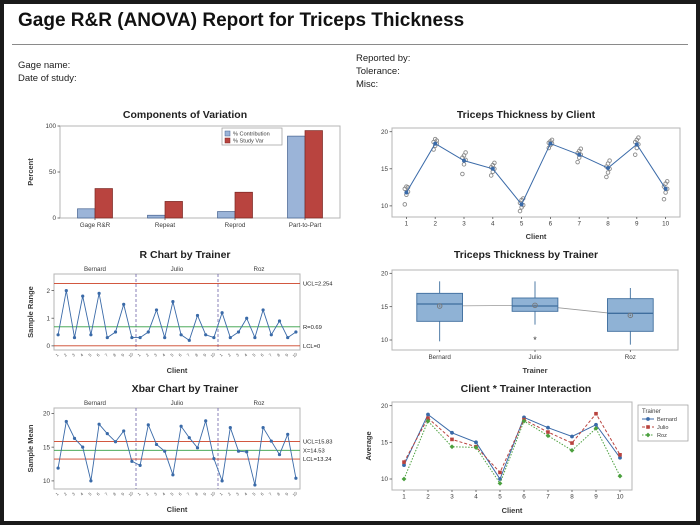 This screenshot has width=700, height=525. What do you see at coordinates (350, 44) in the screenshot?
I see `title-divider` at bounding box center [350, 44].